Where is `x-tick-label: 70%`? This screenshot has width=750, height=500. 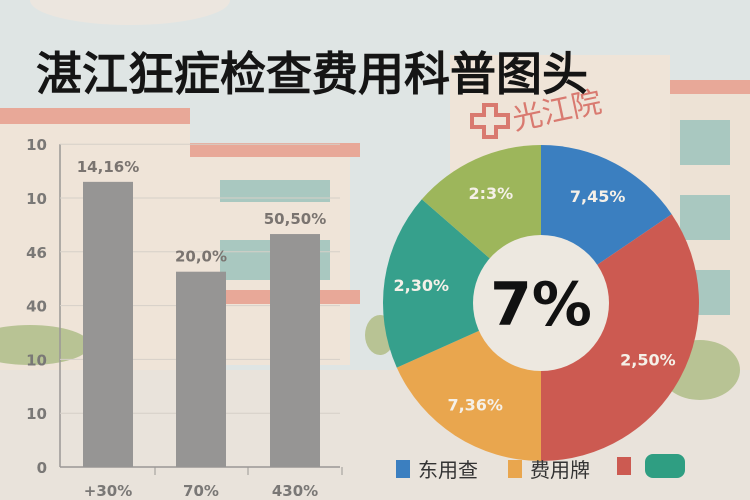 x-tick-label: 70% is located at coordinates (201, 491).